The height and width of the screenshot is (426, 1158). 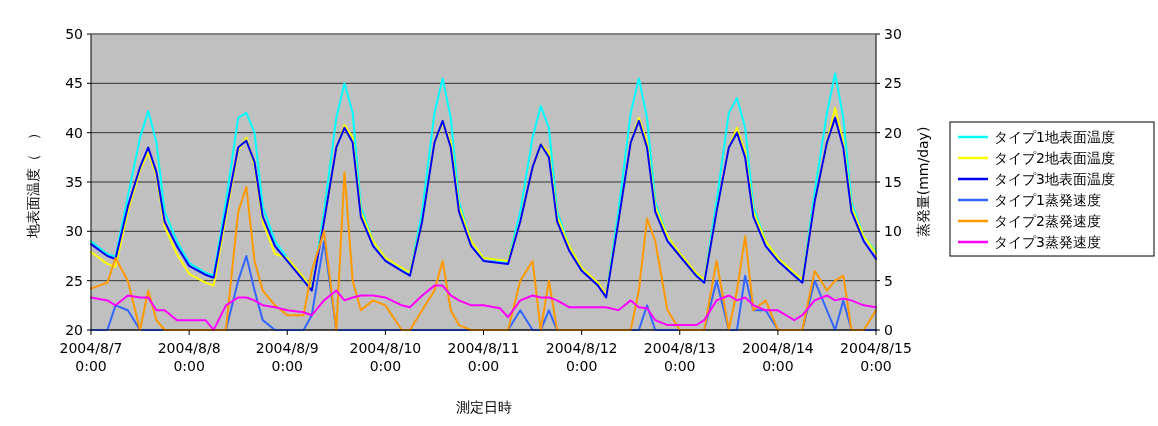 I want to click on y-tick-label: 20, so click(x=74, y=330).